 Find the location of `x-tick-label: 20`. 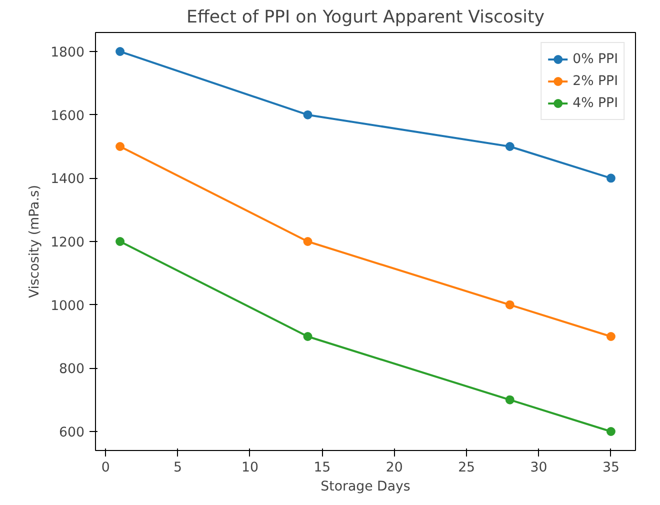

x-tick-label: 20 is located at coordinates (394, 468).